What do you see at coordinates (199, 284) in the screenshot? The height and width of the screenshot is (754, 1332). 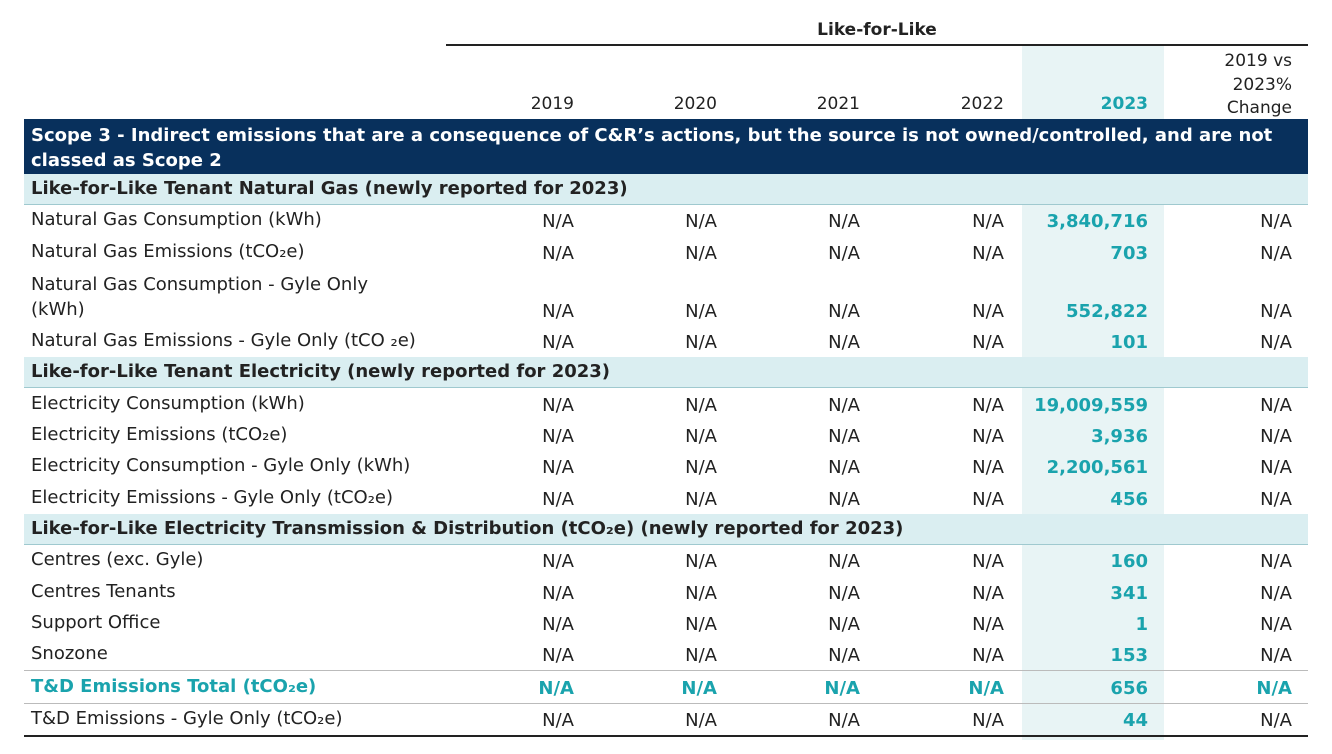 I see `row-label-line: Natural Gas Consumption - Gyle Only` at bounding box center [199, 284].